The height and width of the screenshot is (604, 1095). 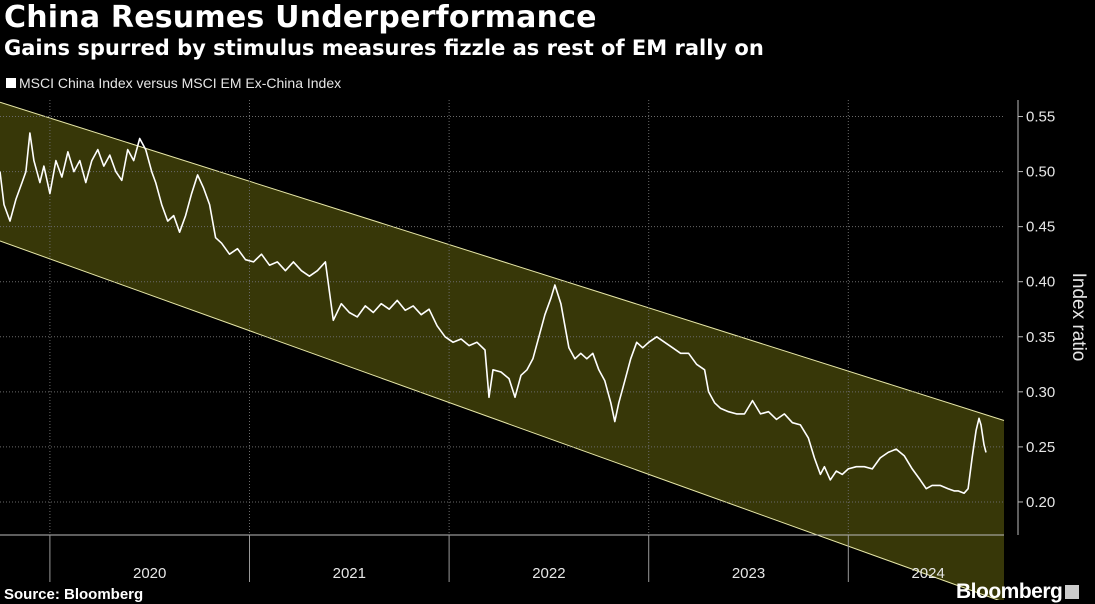 I want to click on y-axis-title: Index ratio, so click(x=1078, y=317).